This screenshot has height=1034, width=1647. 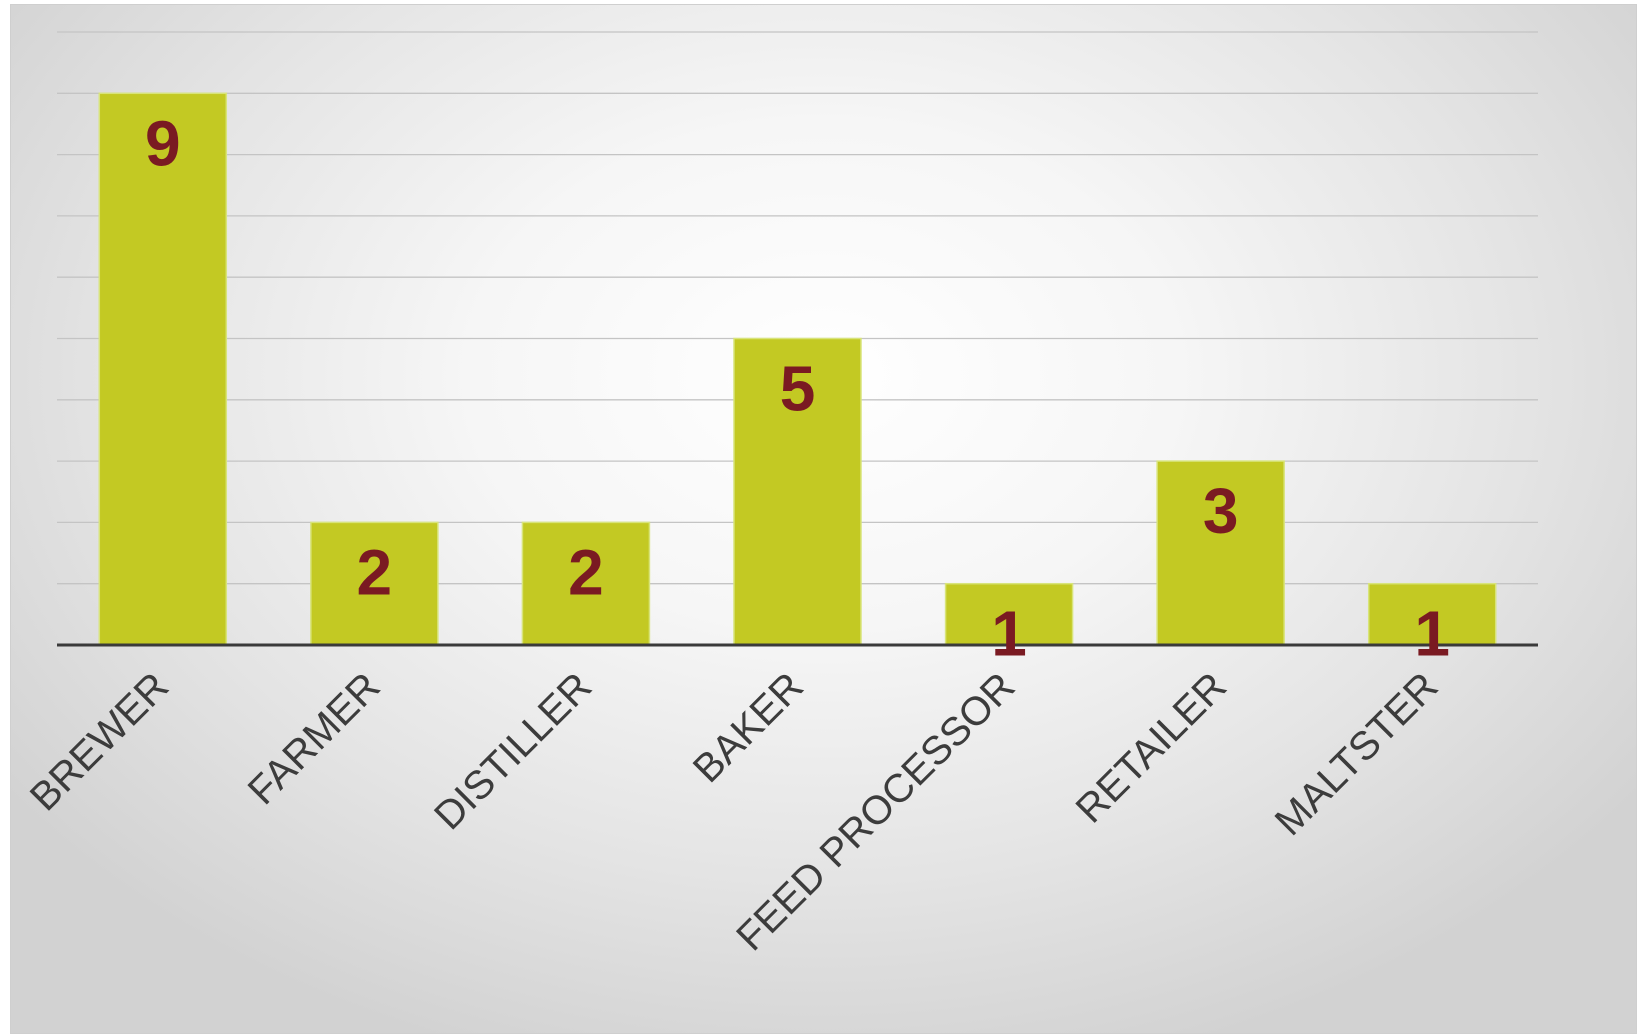 I want to click on data-label: 9, so click(x=163, y=143).